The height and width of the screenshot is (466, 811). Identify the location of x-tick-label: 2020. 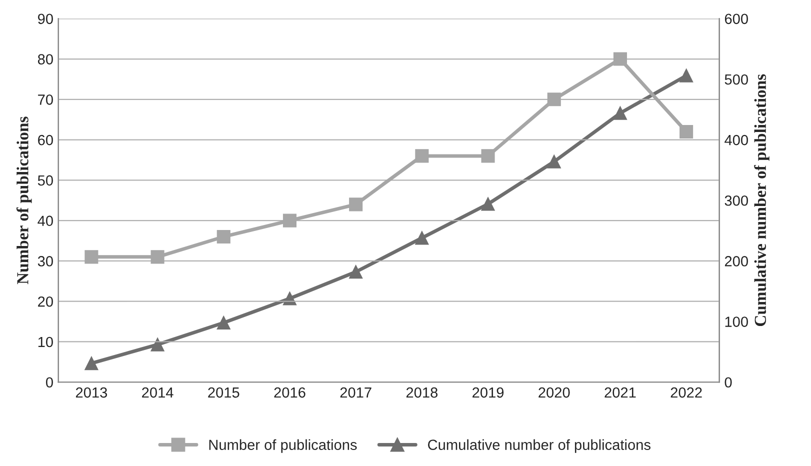
(554, 392).